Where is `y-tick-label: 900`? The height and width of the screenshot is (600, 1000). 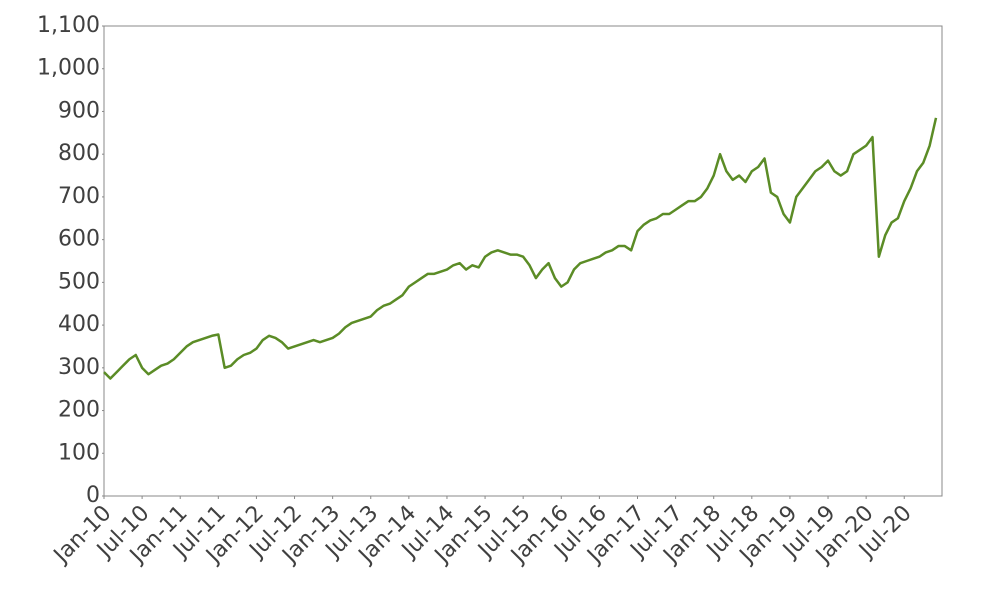
y-tick-label: 900 is located at coordinates (79, 110).